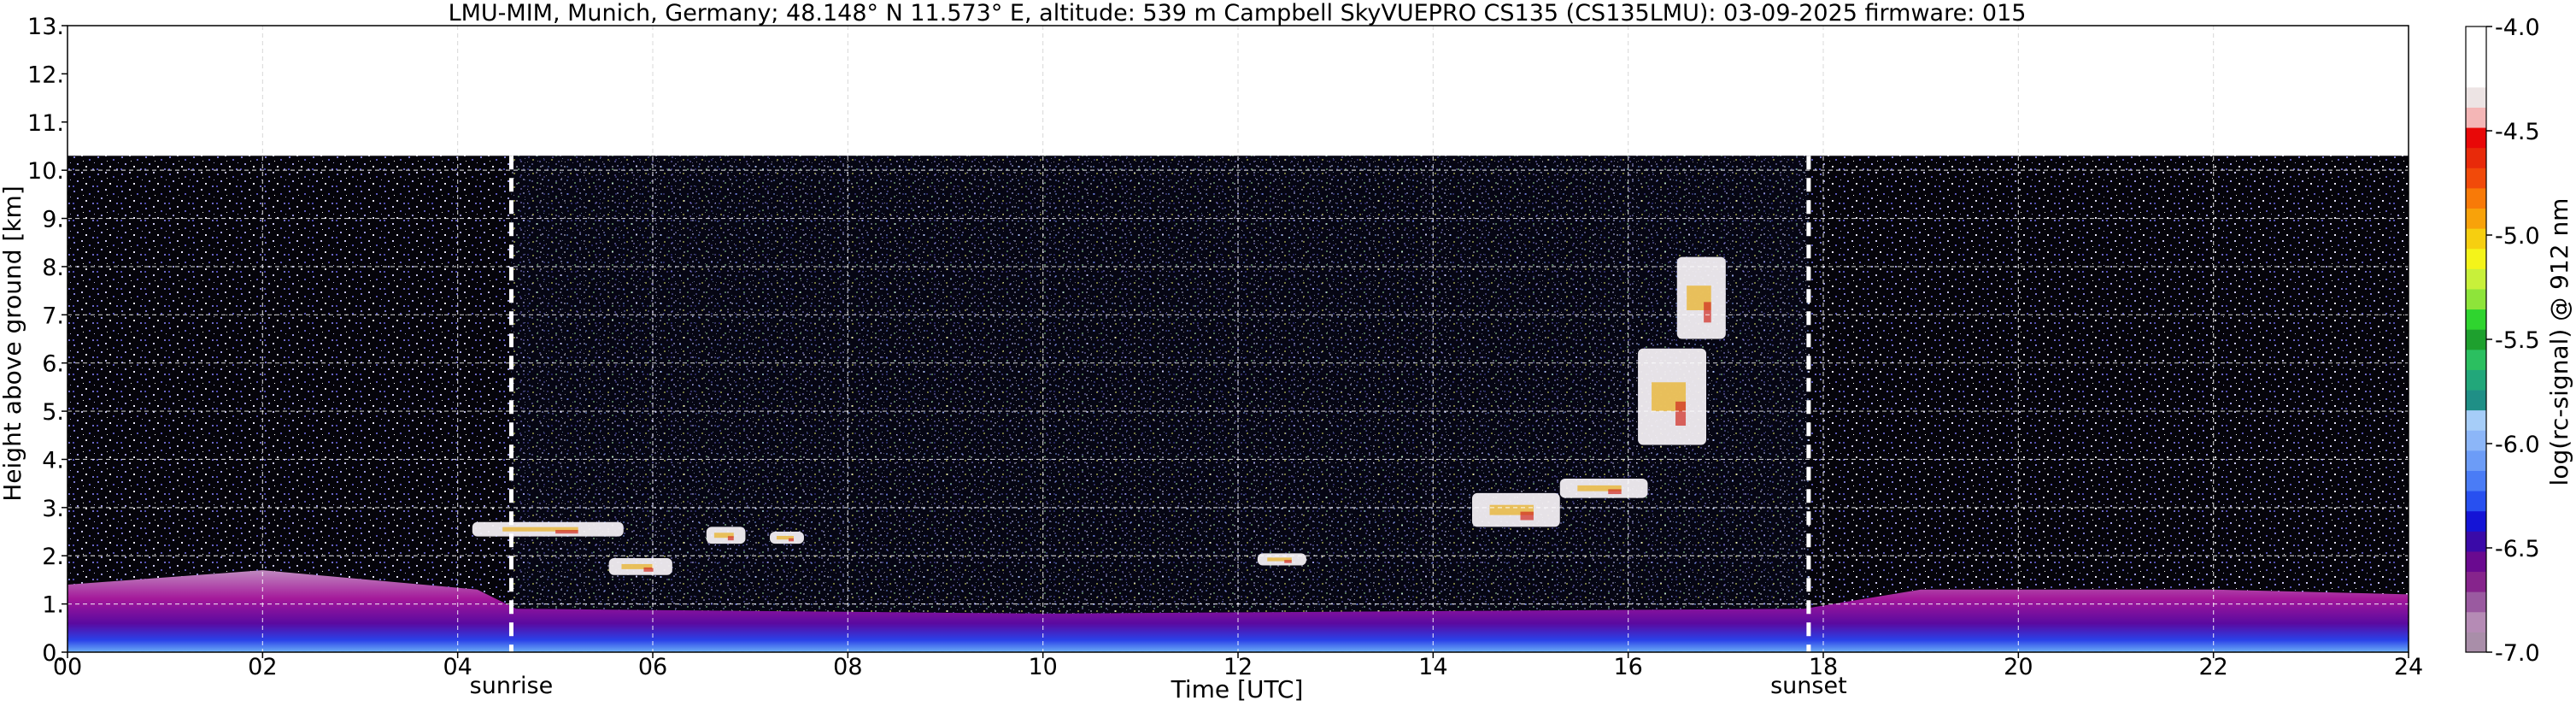 This screenshot has height=706, width=2576. Describe the element at coordinates (53, 557) in the screenshot. I see `y-tick-label: 2.` at that location.